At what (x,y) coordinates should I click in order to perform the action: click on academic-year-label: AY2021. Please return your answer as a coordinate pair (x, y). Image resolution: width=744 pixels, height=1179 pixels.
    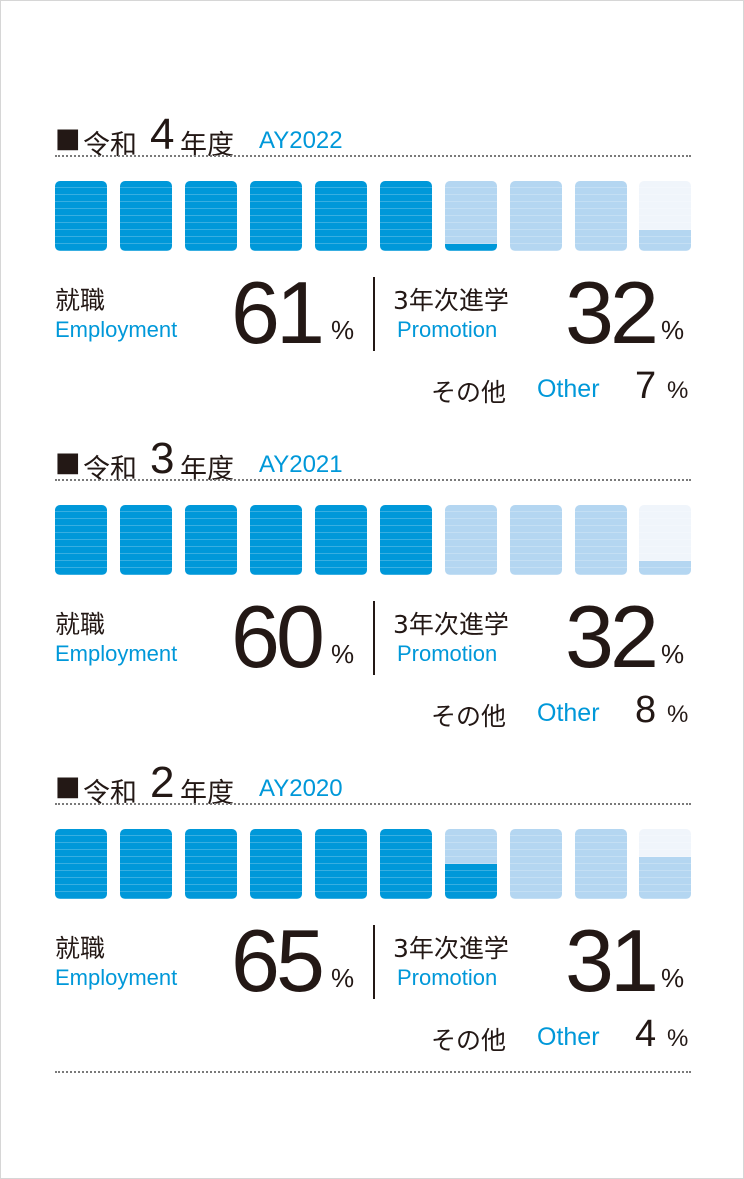
    Looking at the image, I should click on (301, 464).